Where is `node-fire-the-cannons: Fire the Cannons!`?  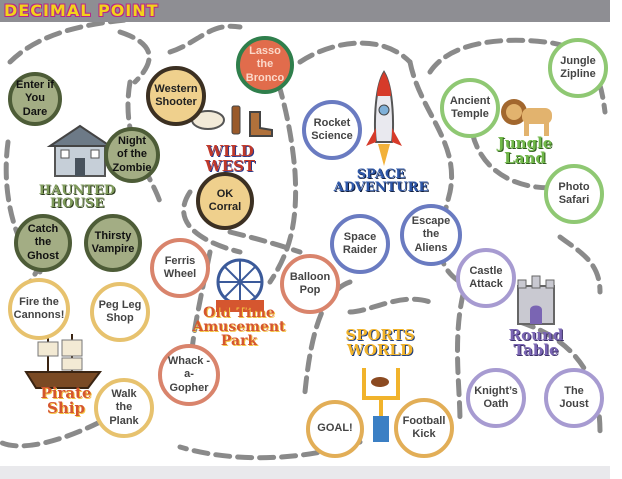 node-fire-the-cannons: Fire the Cannons! is located at coordinates (39, 309).